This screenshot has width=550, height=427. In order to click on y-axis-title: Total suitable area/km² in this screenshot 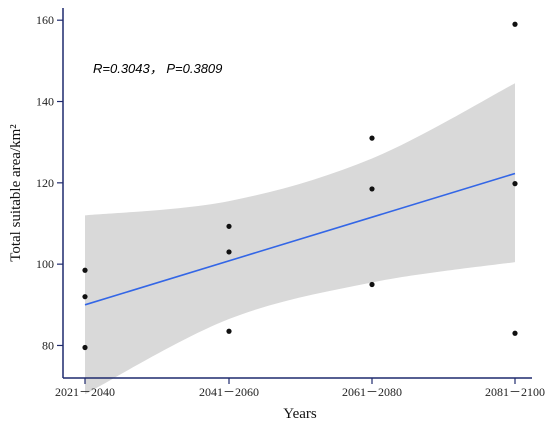, I will do `click(16, 193)`.